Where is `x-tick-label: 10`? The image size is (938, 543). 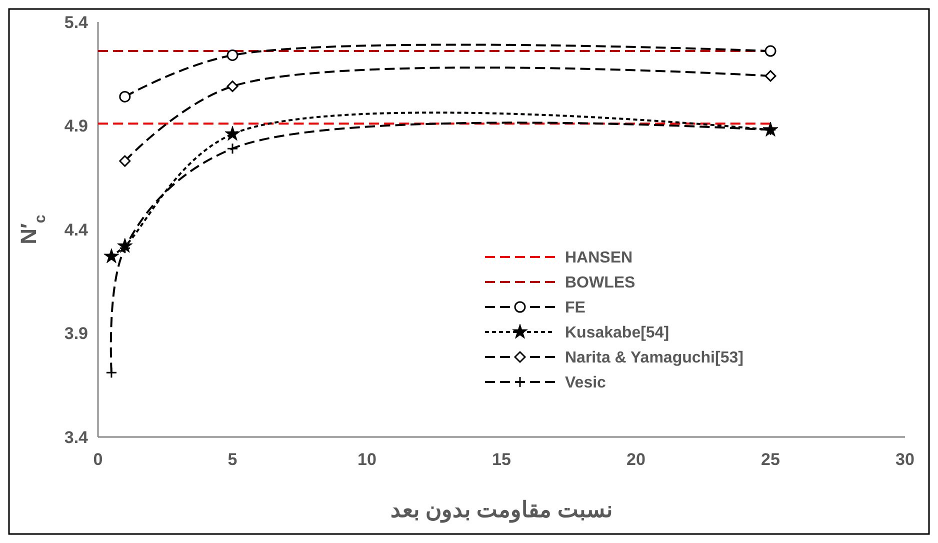
x-tick-label: 10 is located at coordinates (367, 459).